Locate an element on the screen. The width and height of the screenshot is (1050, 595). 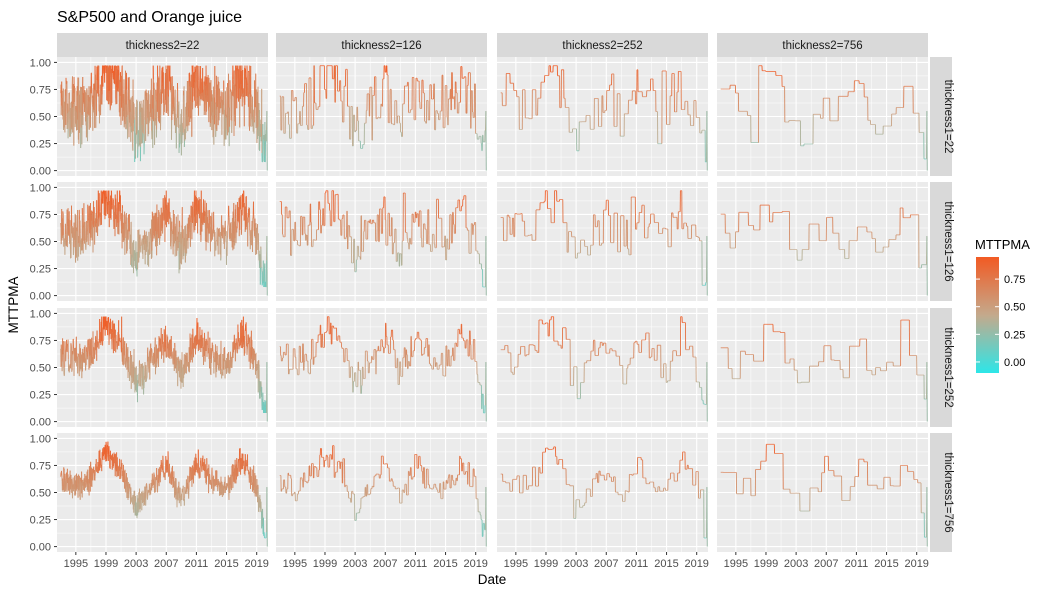
column-strip-label: thickness2=756 is located at coordinates (822, 46).